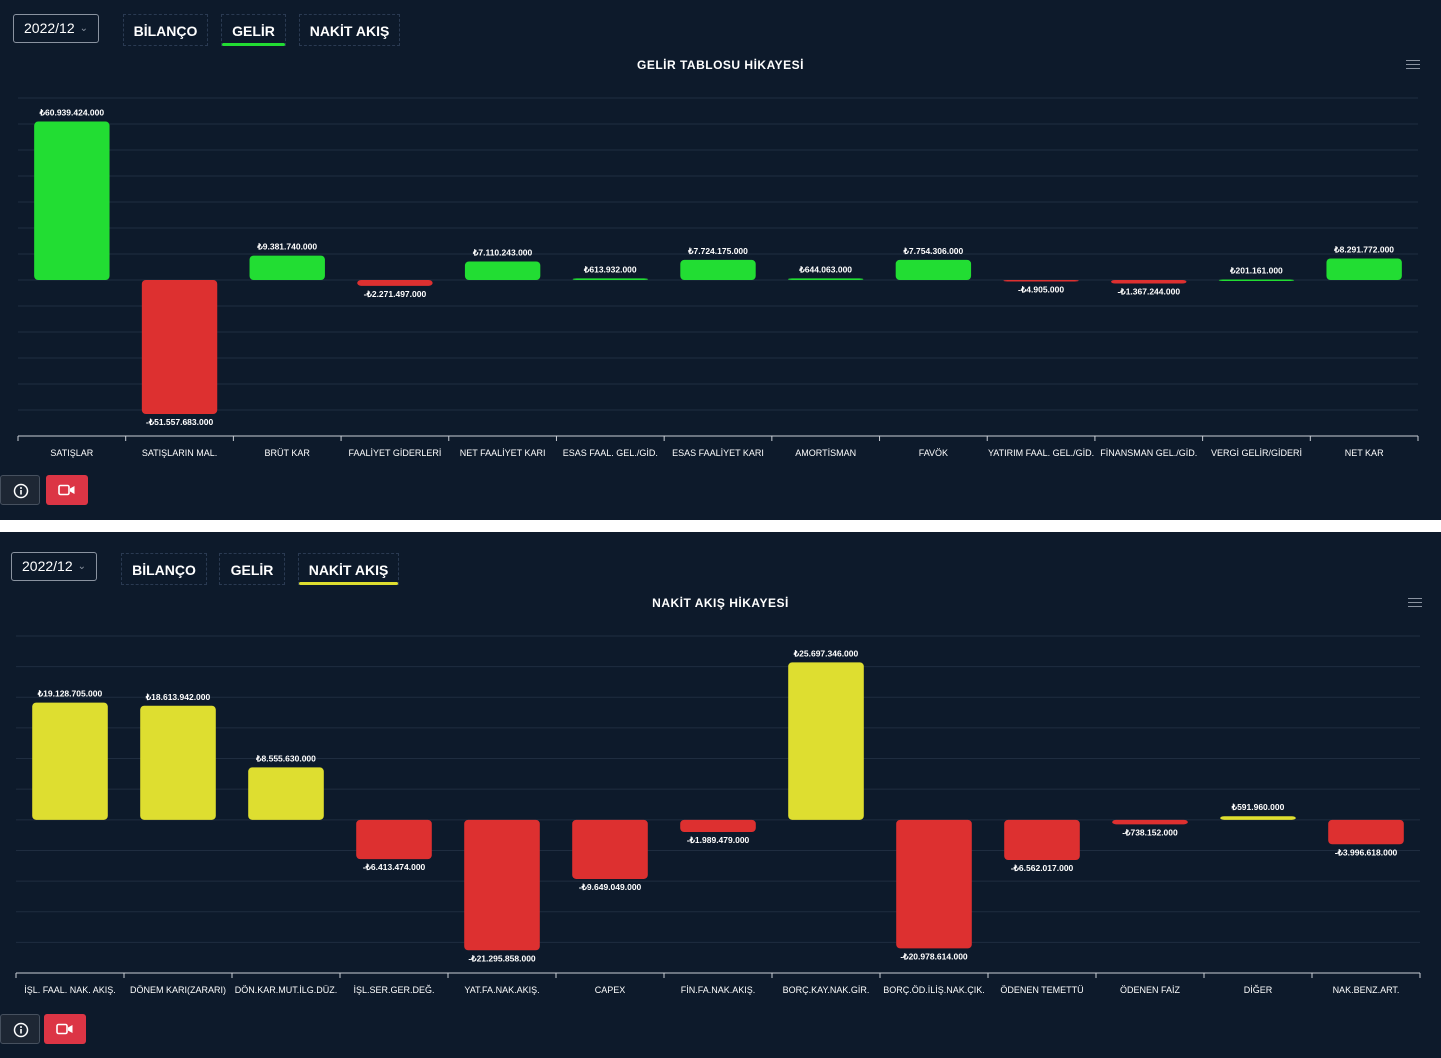 This screenshot has height=1058, width=1441. What do you see at coordinates (933, 251) in the screenshot?
I see `data-label: ₺7.754.306.000` at bounding box center [933, 251].